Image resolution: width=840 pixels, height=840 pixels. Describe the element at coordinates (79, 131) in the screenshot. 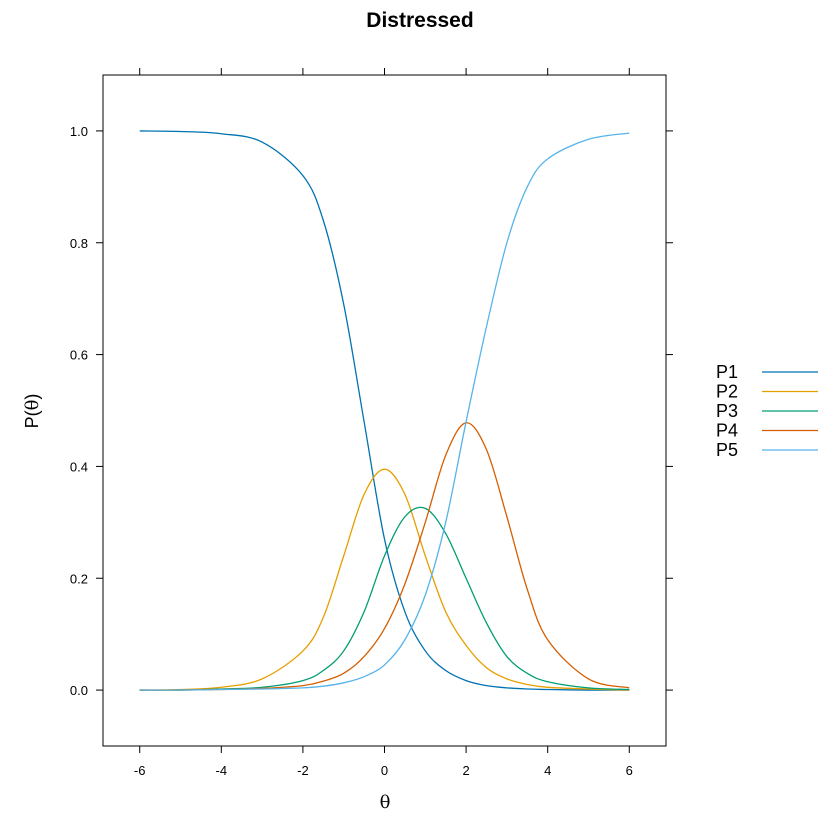

I see `y-tick-label: 1.0` at that location.